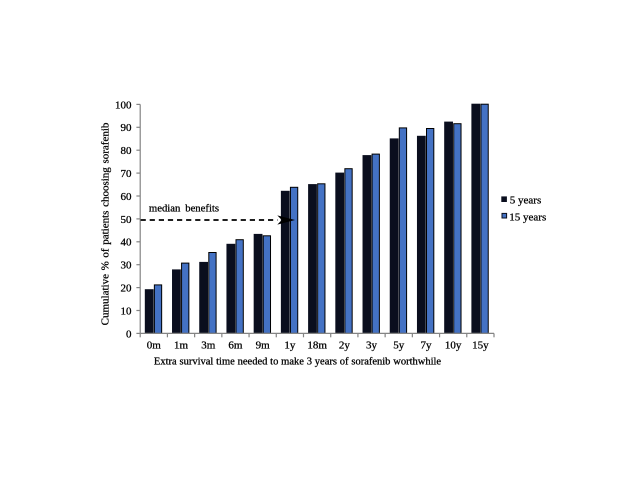 This screenshot has width=640, height=480. What do you see at coordinates (527, 217) in the screenshot?
I see `svg-text: 15 years` at bounding box center [527, 217].